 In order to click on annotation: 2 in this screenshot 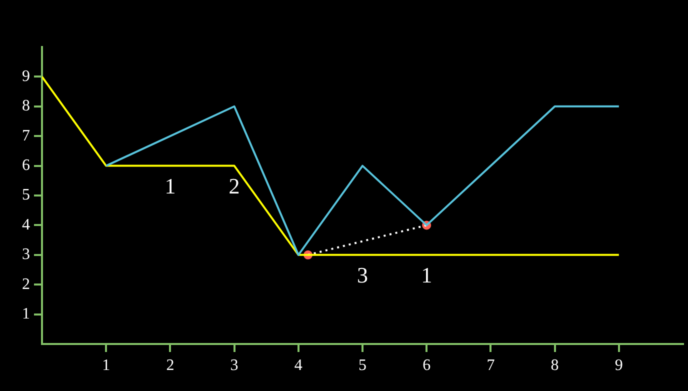, I will do `click(234, 186)`.